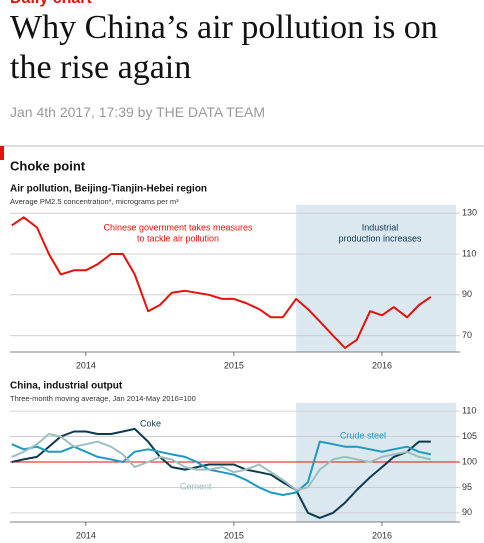 The height and width of the screenshot is (543, 484). Describe the element at coordinates (51, 4) in the screenshot. I see `kicker: Daily chart` at that location.